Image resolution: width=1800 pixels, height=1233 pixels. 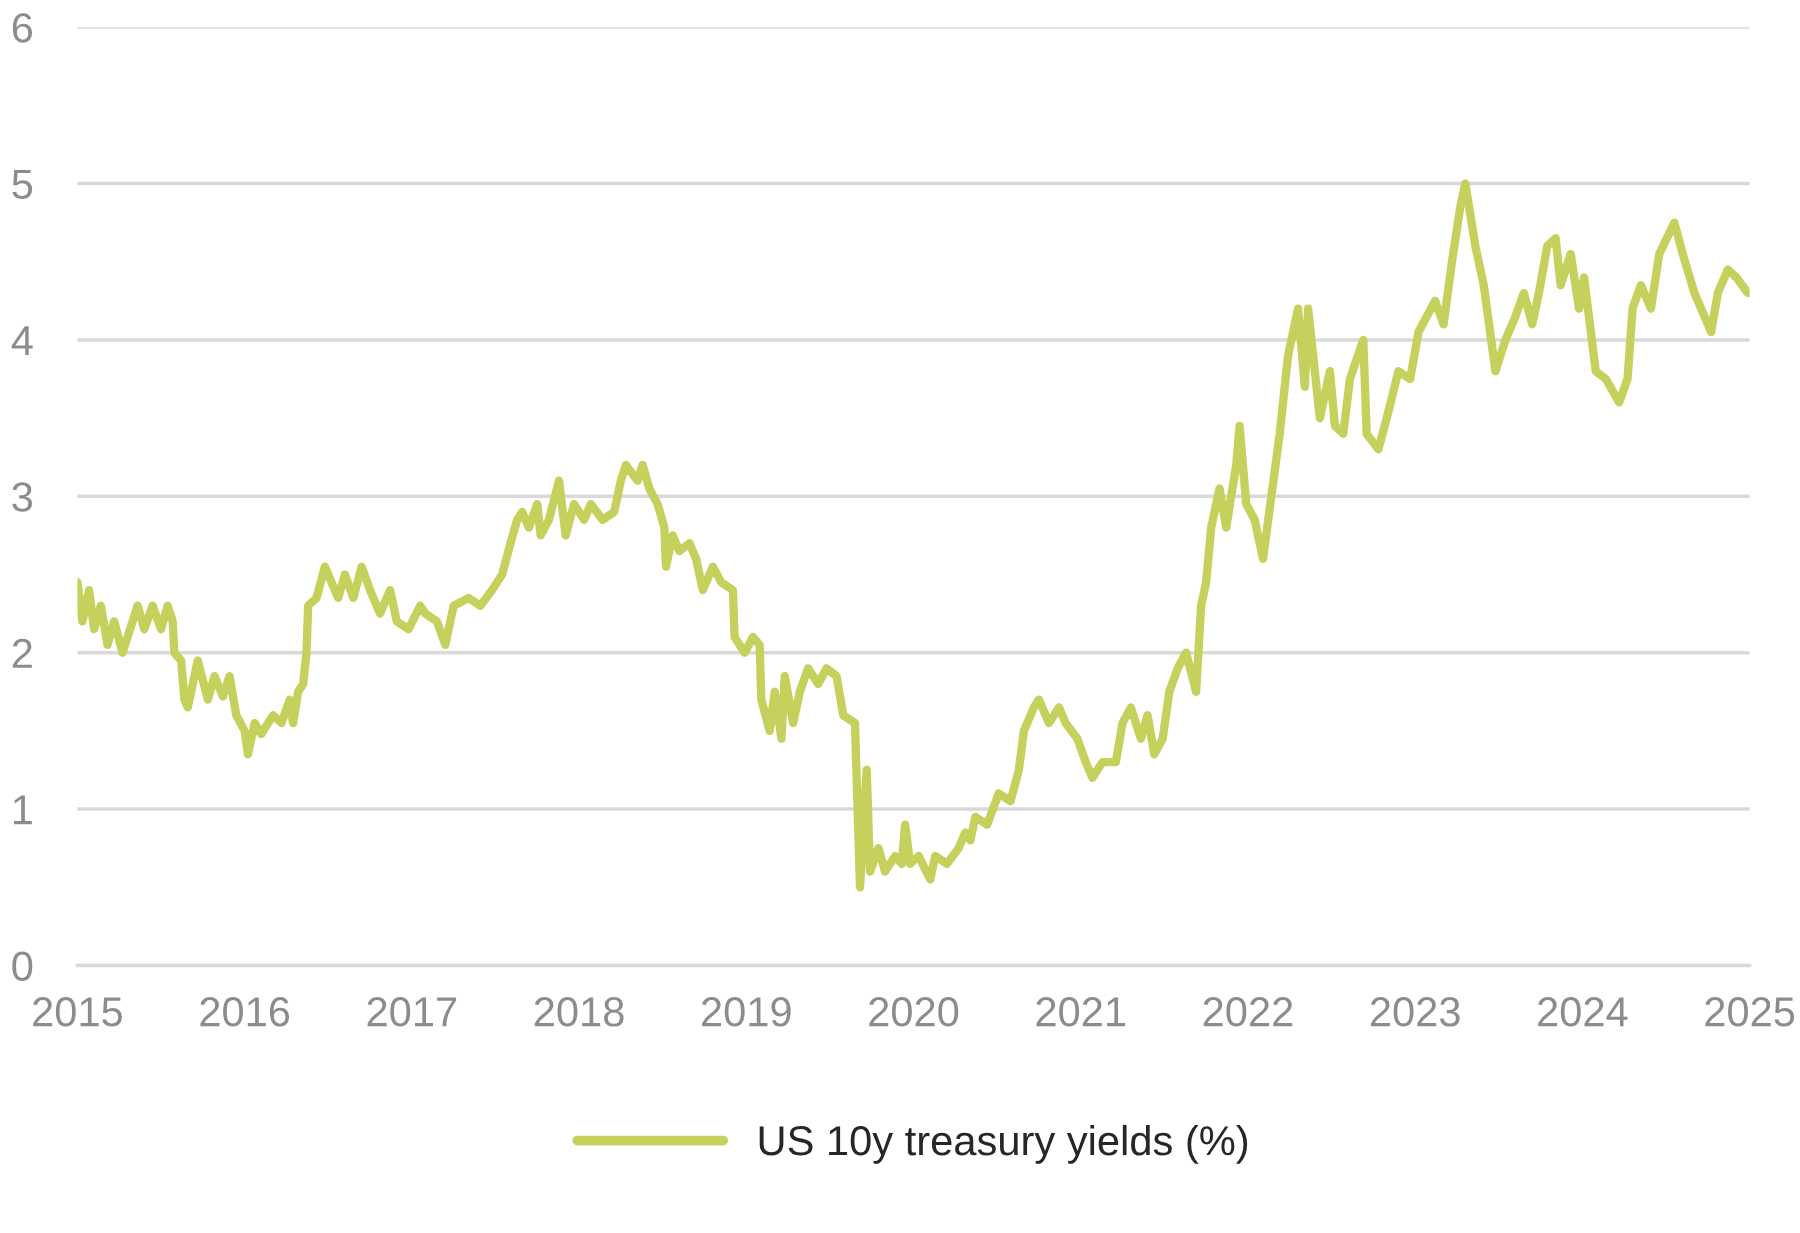 What do you see at coordinates (22, 340) in the screenshot?
I see `y-tick-label: 4` at bounding box center [22, 340].